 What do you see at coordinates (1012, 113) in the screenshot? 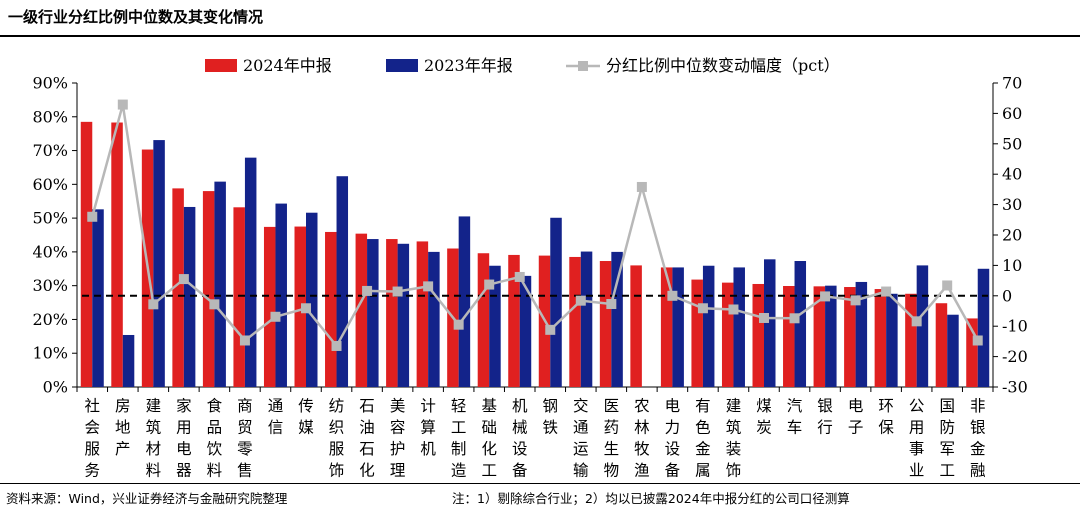
I see `right-tick-label: 60` at bounding box center [1012, 113].